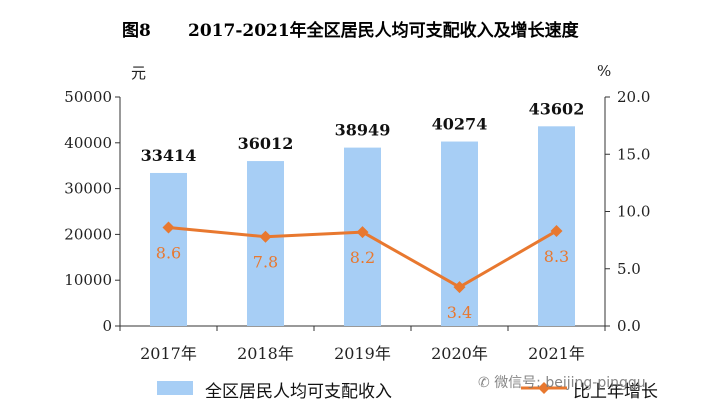 This screenshot has height=420, width=722. What do you see at coordinates (544, 388) in the screenshot?
I see `legend-marker-growth` at bounding box center [544, 388].